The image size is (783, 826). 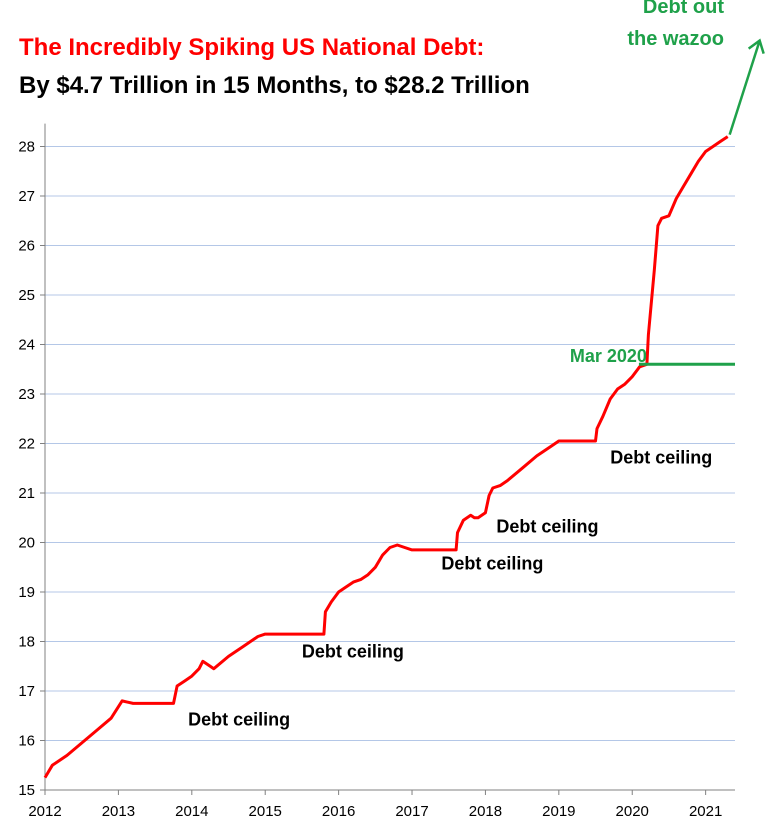 I want to click on y-tick-label: 22, so click(x=26, y=444).